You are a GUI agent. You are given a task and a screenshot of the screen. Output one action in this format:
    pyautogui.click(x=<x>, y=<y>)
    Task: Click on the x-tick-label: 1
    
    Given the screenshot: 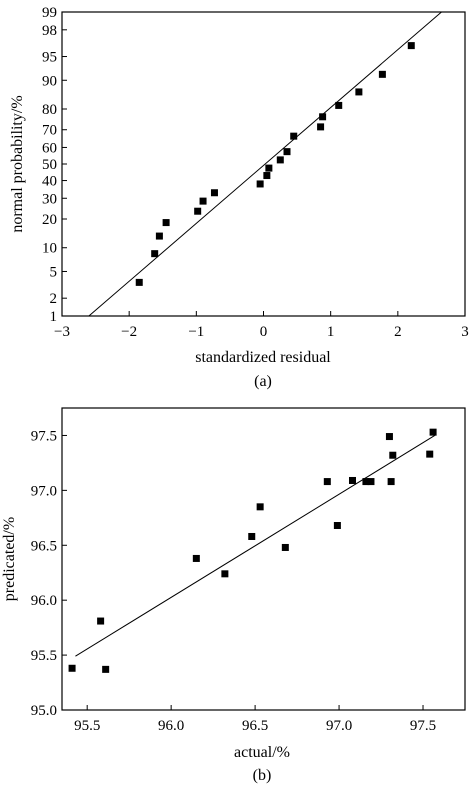 What is the action you would take?
    pyautogui.click(x=331, y=332)
    